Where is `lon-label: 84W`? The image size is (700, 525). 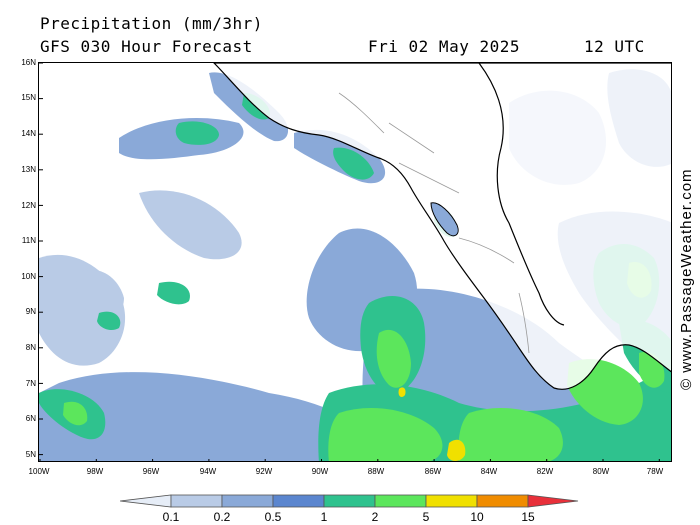 lon-label: 84W is located at coordinates (489, 471).